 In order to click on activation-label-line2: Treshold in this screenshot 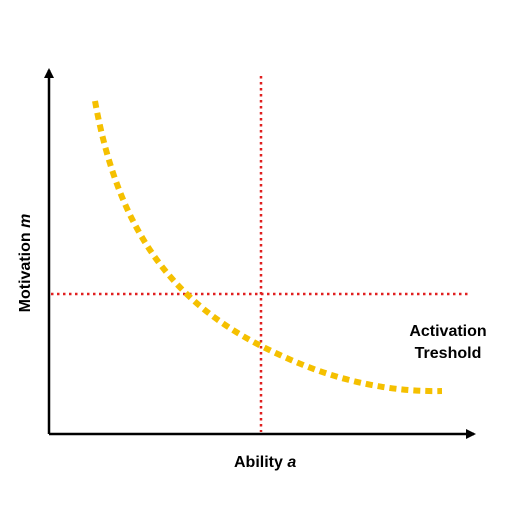, I will do `click(448, 353)`.